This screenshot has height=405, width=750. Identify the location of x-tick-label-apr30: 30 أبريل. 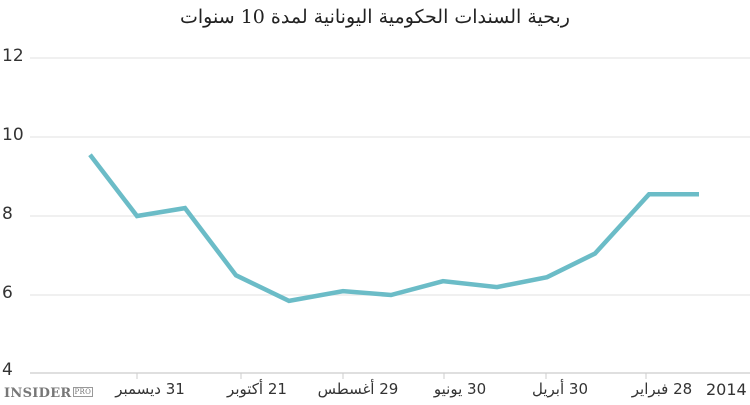
(560, 389).